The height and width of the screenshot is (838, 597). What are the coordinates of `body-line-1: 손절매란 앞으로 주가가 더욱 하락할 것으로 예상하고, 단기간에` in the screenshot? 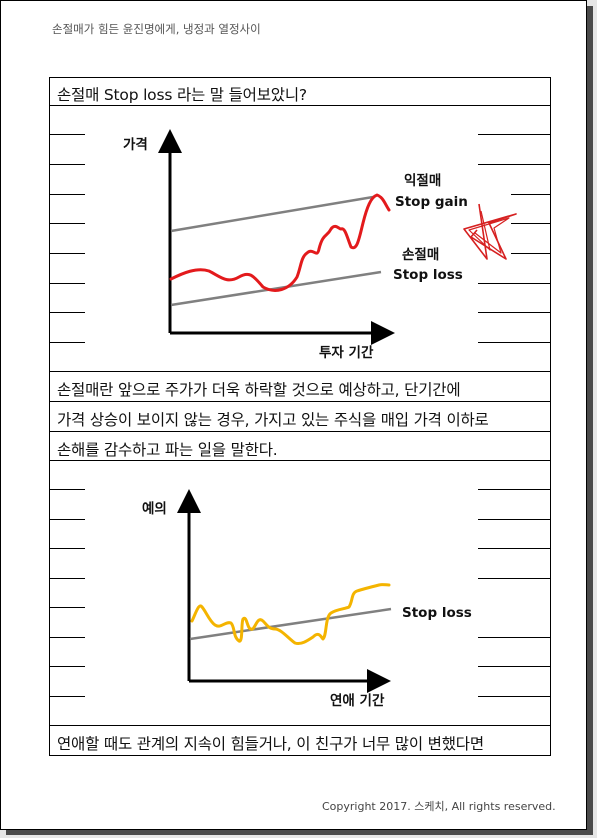 It's located at (259, 390).